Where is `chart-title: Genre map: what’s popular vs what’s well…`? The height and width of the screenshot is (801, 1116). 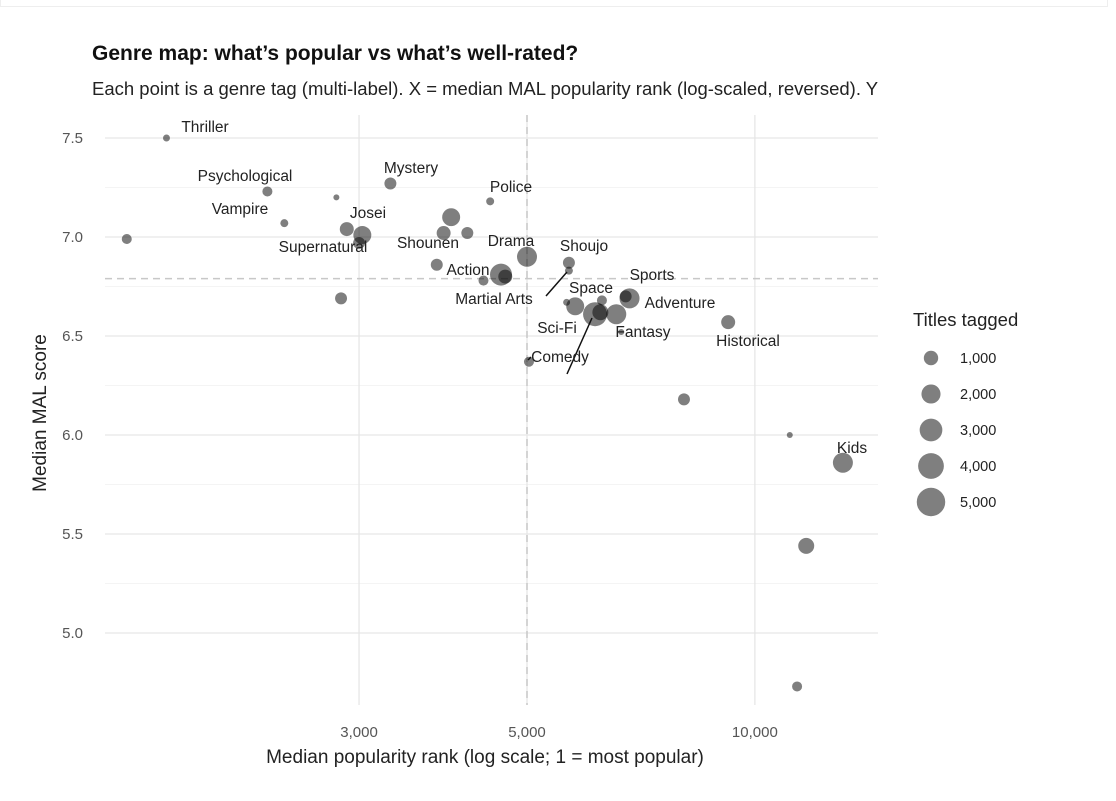 chart-title: Genre map: what’s popular vs what’s well… is located at coordinates (335, 53).